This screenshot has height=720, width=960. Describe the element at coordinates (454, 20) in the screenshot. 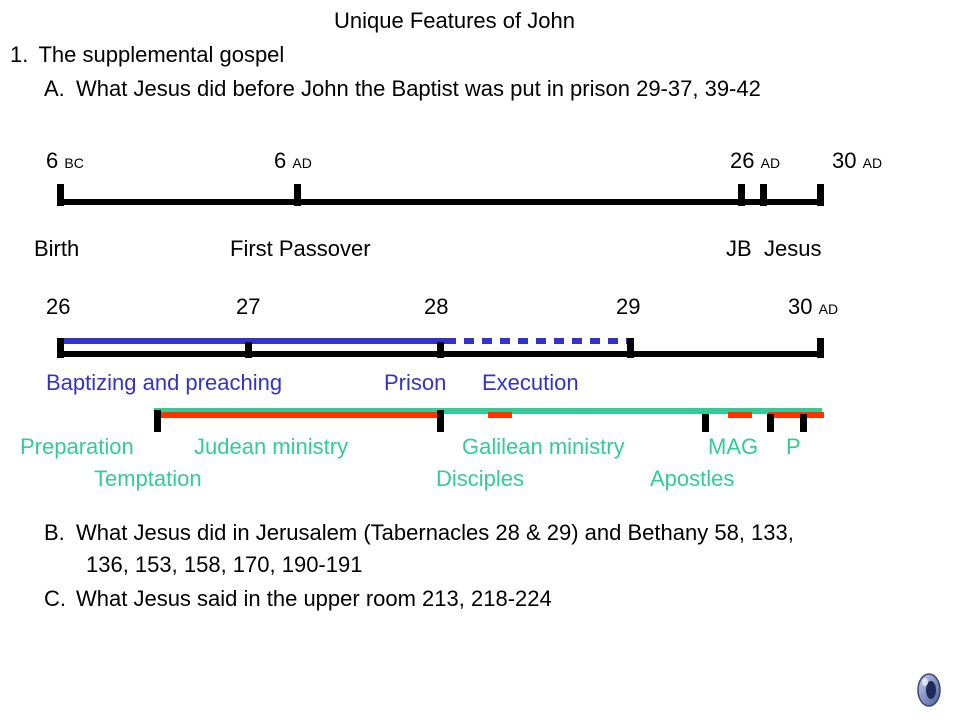

I see `page-title: Unique Features of John` at that location.